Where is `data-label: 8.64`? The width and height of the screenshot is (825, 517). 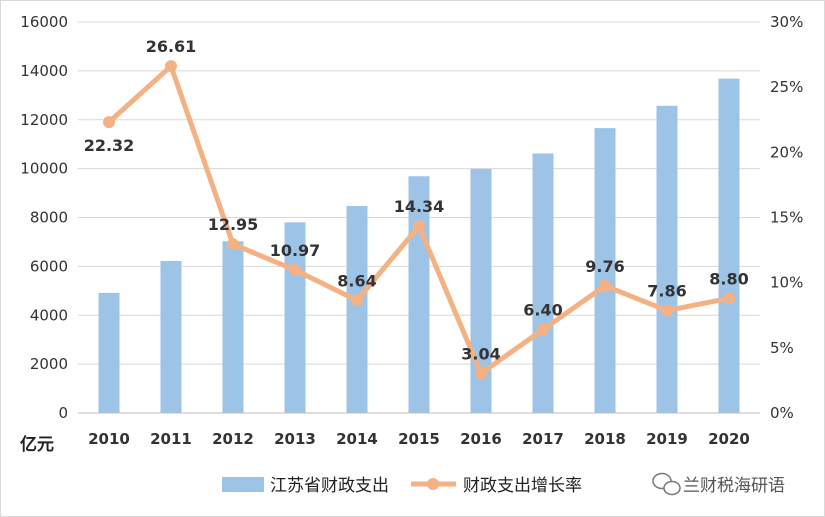 data-label: 8.64 is located at coordinates (356, 280).